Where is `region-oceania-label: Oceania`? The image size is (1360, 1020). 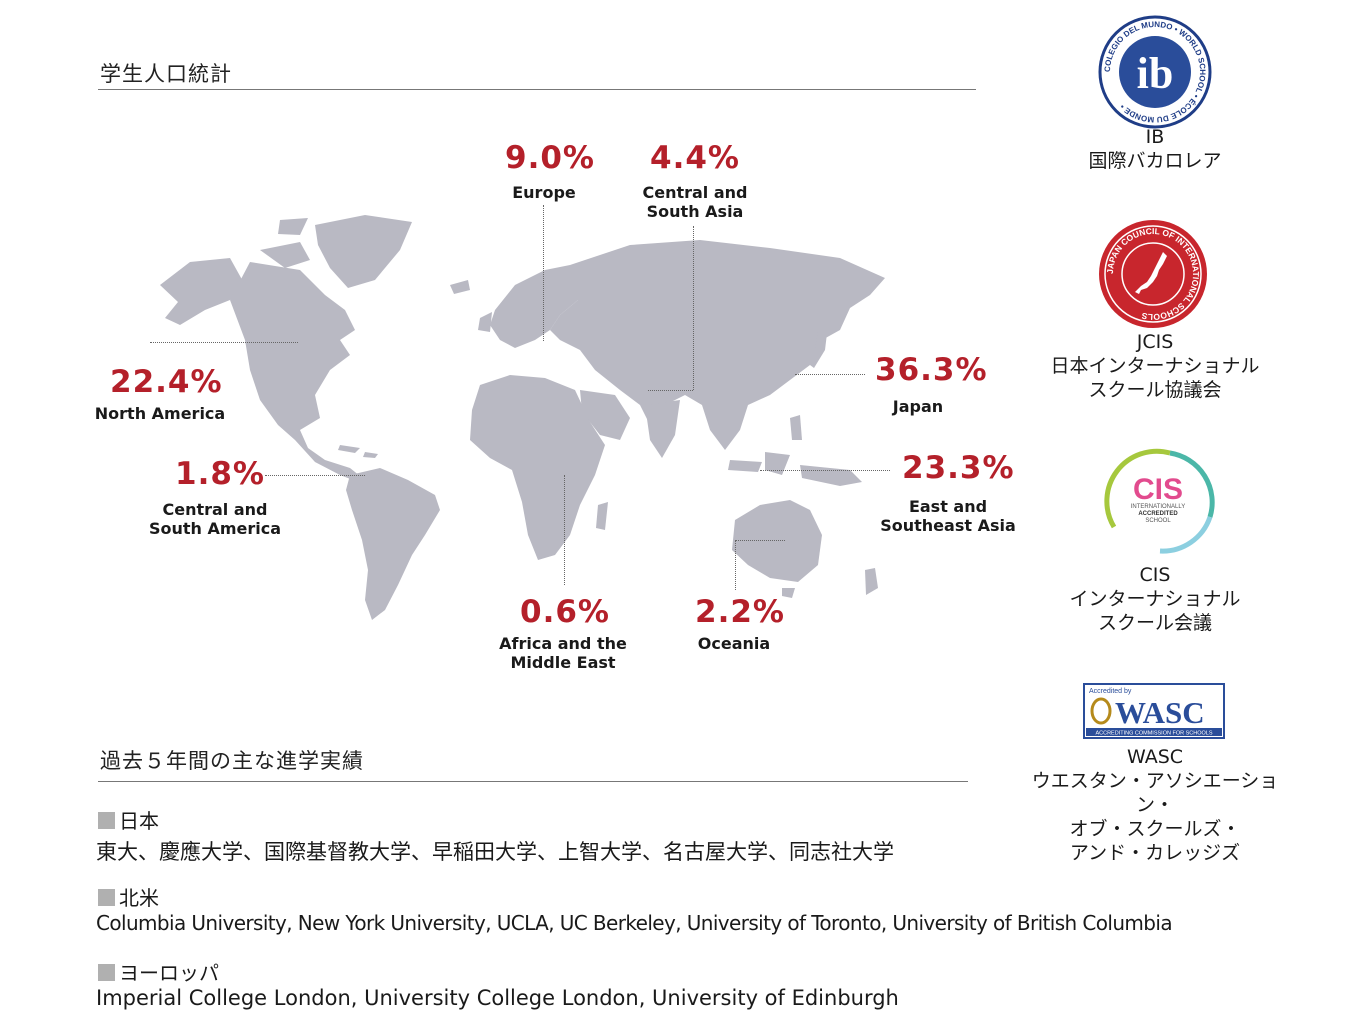
region-oceania-label: Oceania is located at coordinates (734, 643).